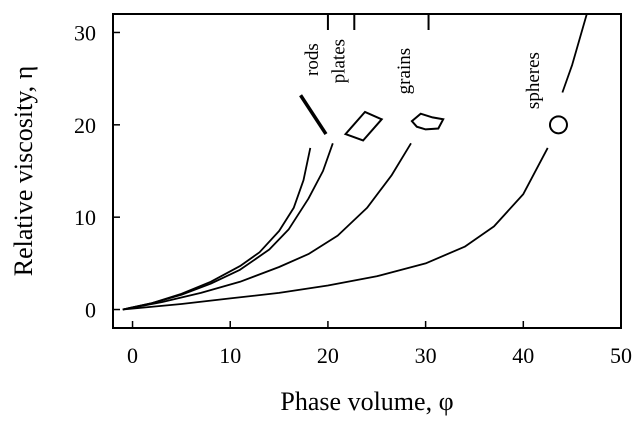  Describe the element at coordinates (363, 126) in the screenshot. I see `plate-icon` at that location.